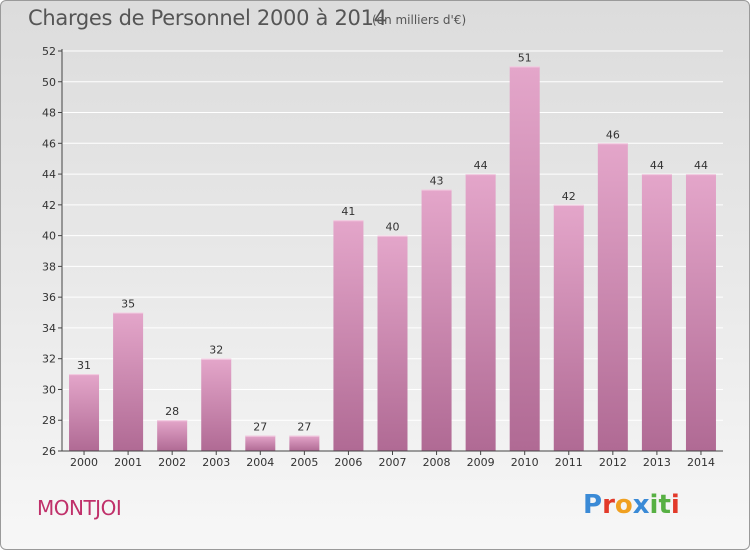 This screenshot has height=550, width=750. What do you see at coordinates (216, 350) in the screenshot?
I see `data-label-2003: 32` at bounding box center [216, 350].